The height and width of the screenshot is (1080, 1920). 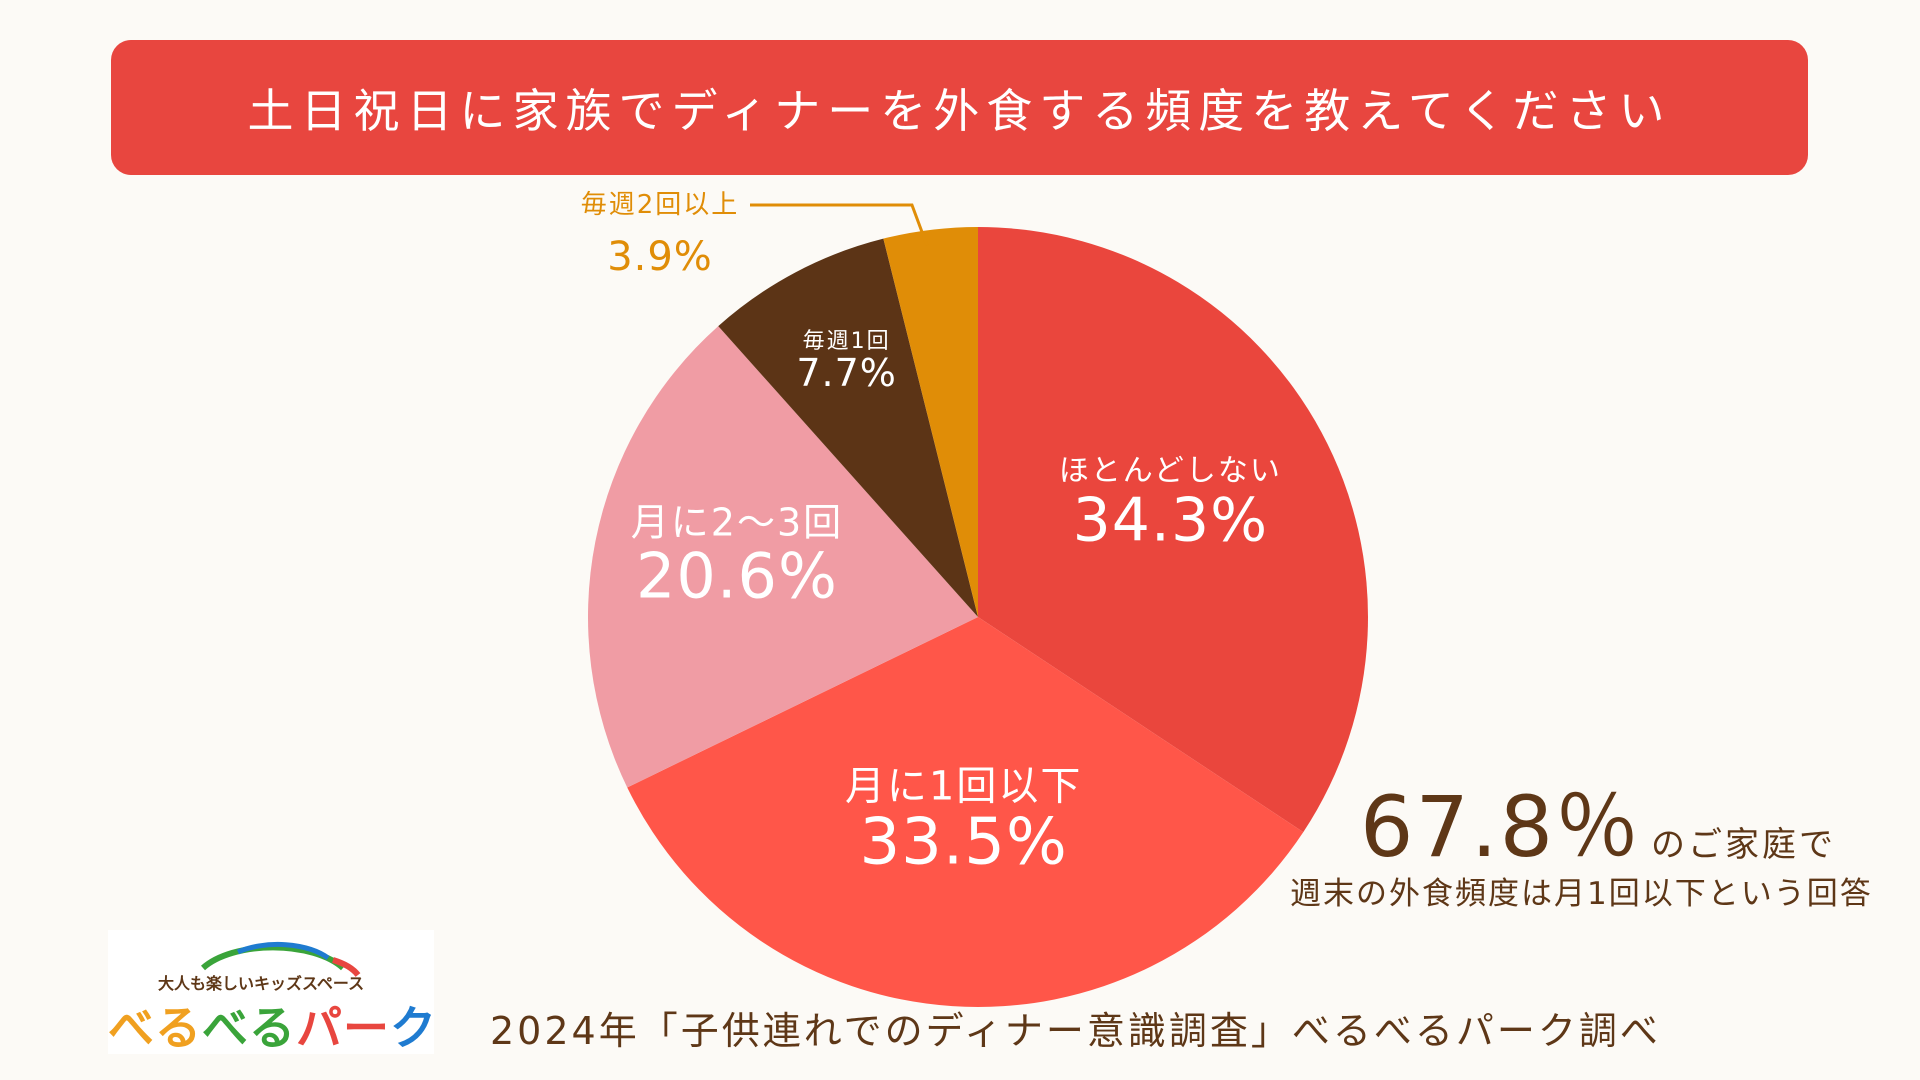 What do you see at coordinates (660, 205) in the screenshot?
I see `slice-label-5: 毎週2回以上` at bounding box center [660, 205].